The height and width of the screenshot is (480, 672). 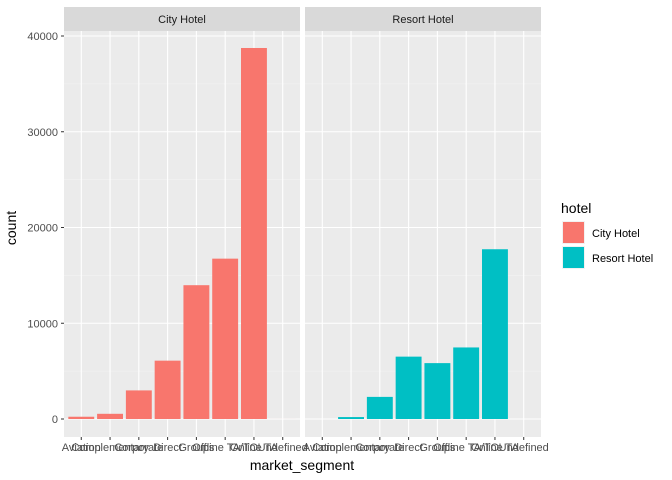 What do you see at coordinates (622, 259) in the screenshot?
I see `legend-label: Resort Hotel` at bounding box center [622, 259].